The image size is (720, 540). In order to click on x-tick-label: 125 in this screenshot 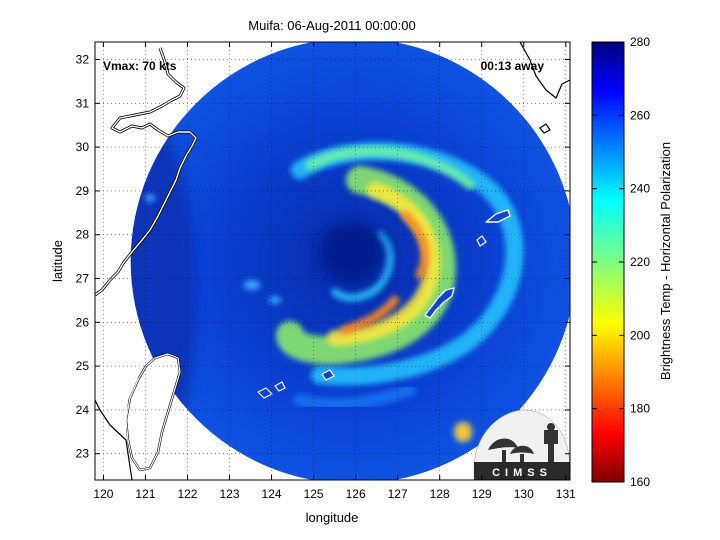, I will do `click(314, 494)`.